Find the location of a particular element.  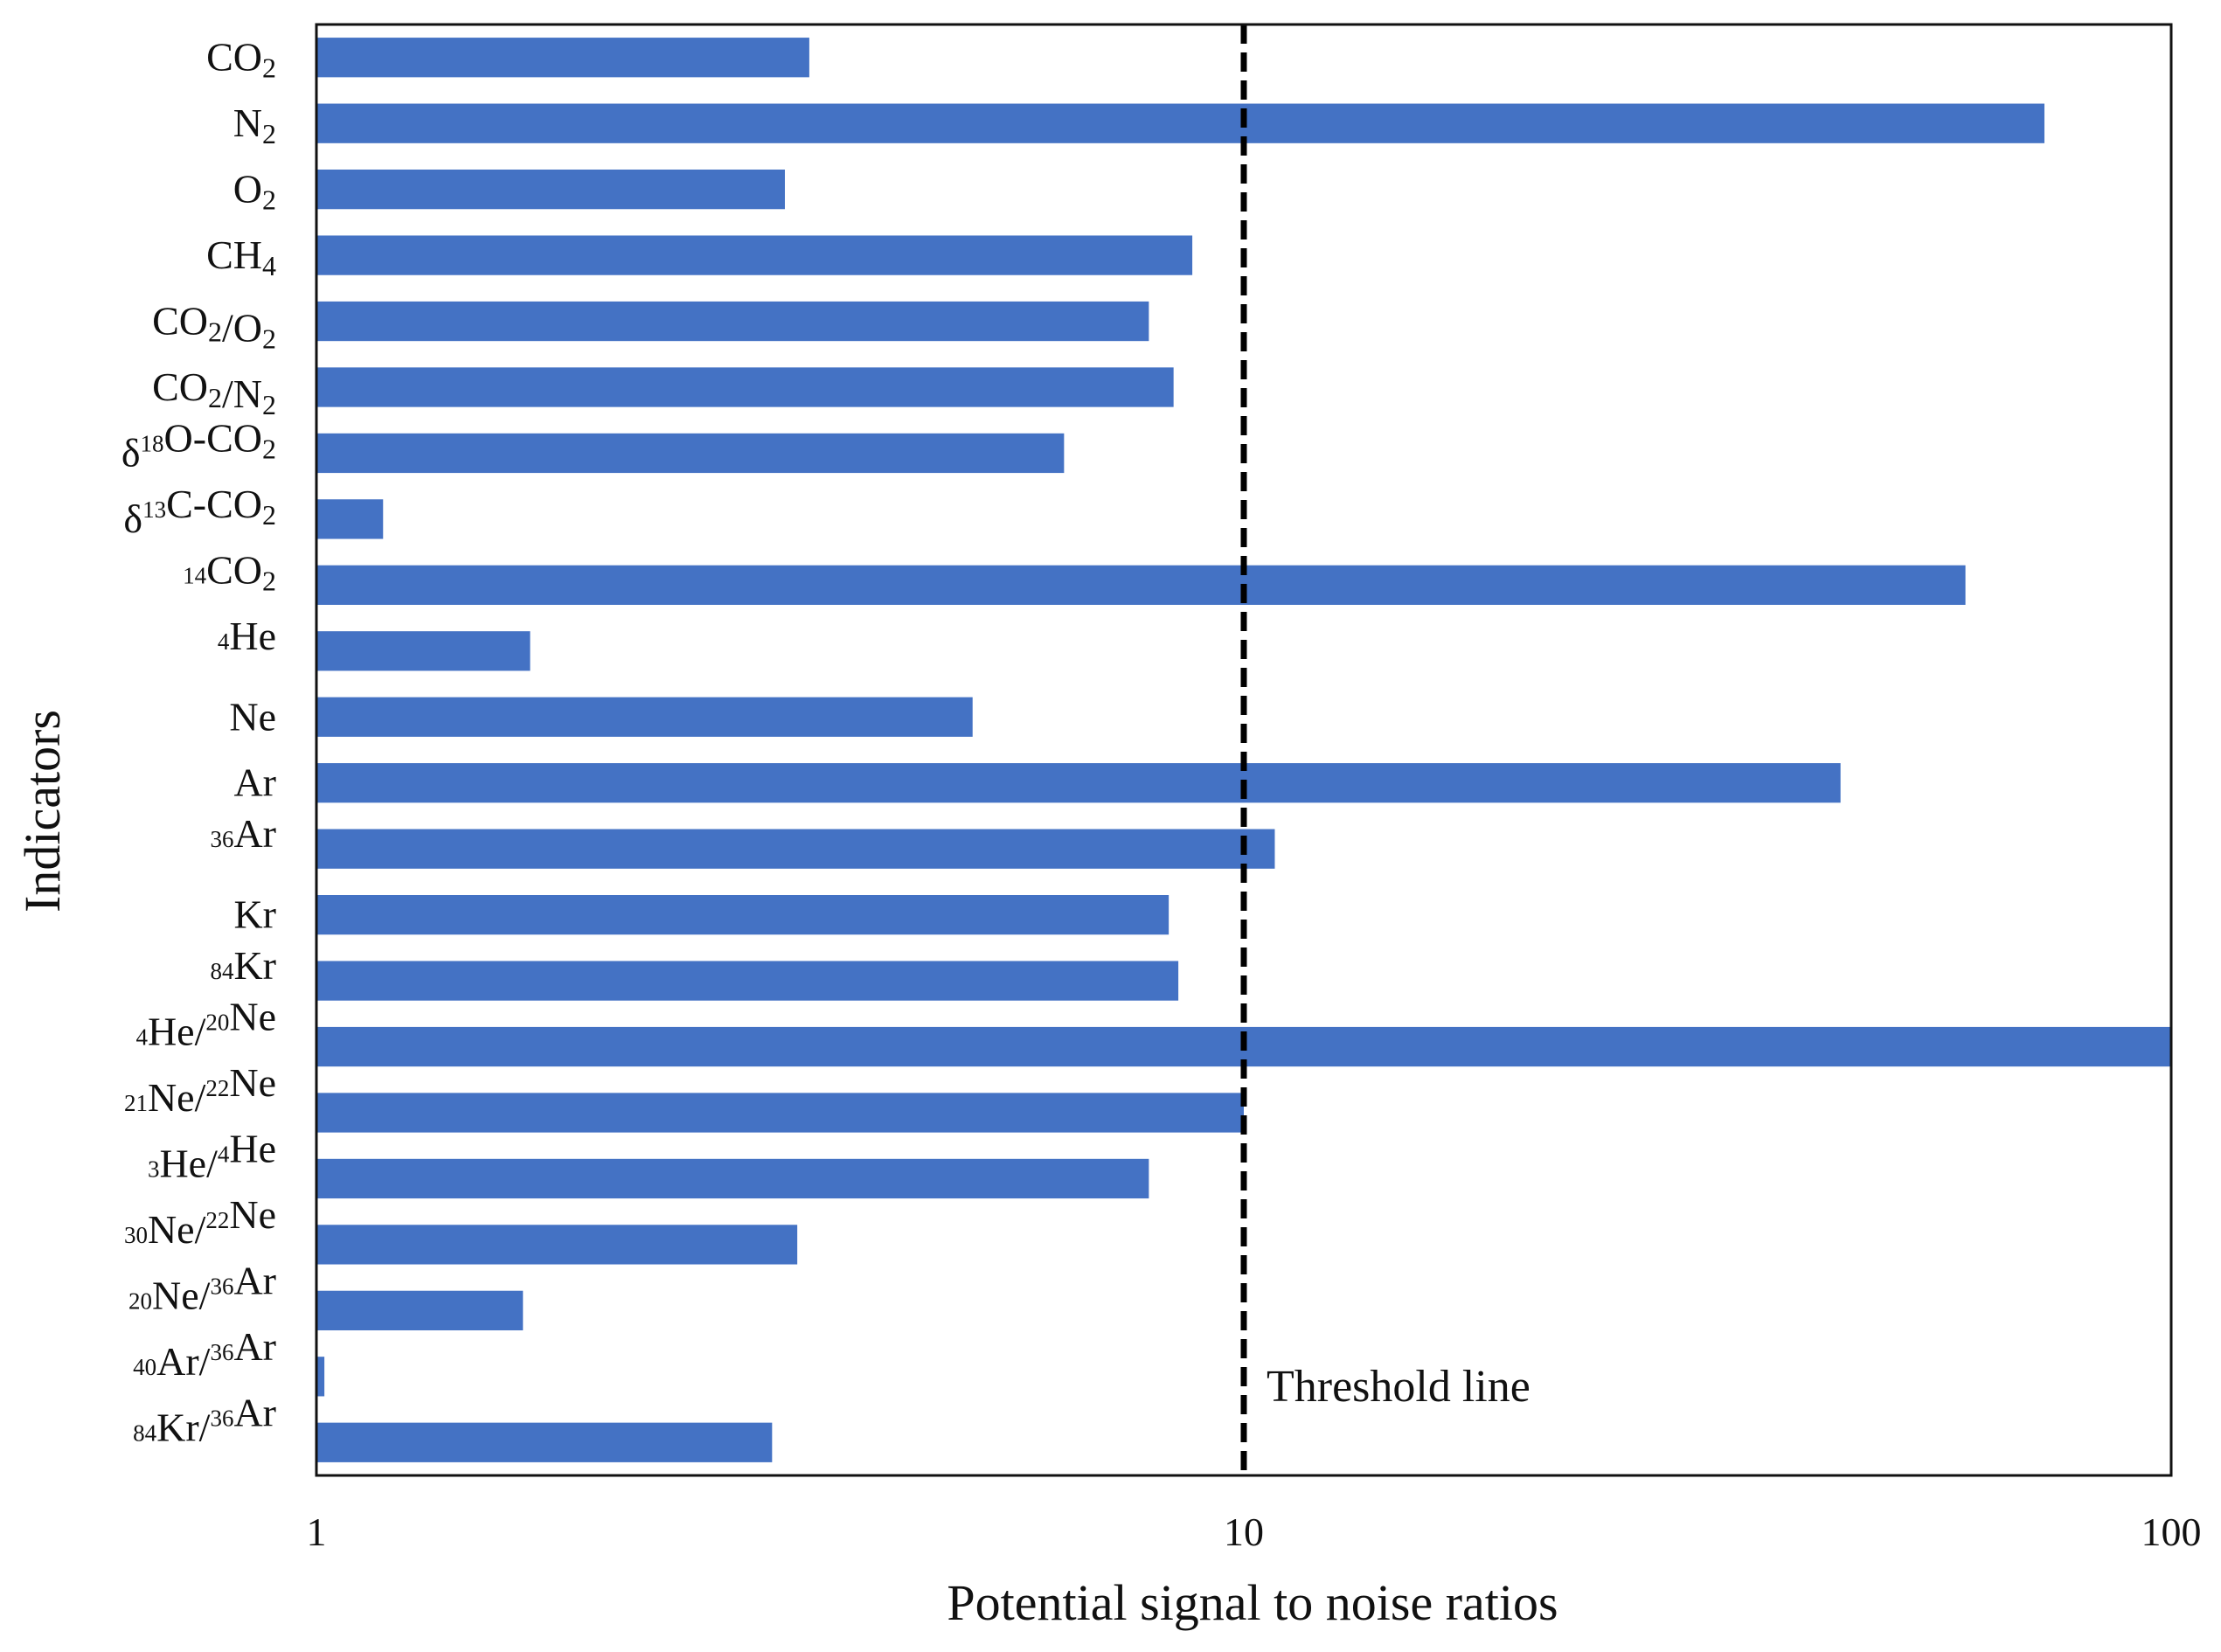

x-tick-label: 10 is located at coordinates (1244, 1532).